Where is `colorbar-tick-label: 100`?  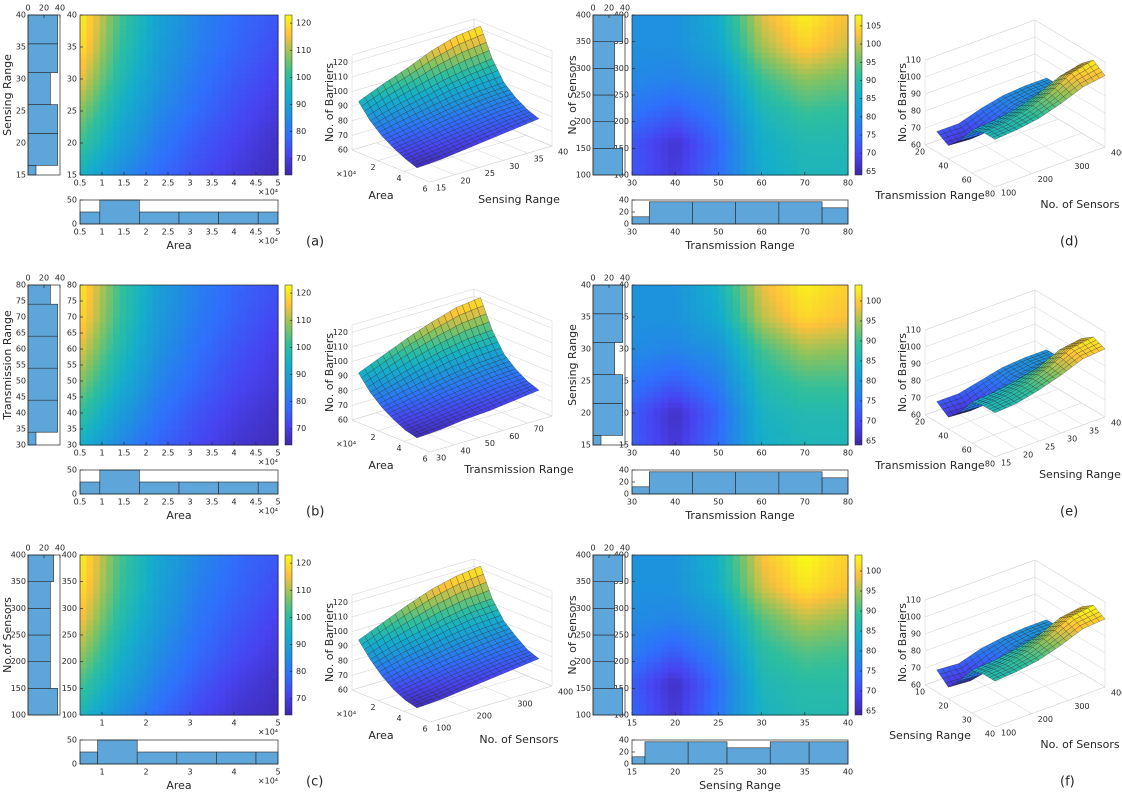 colorbar-tick-label: 100 is located at coordinates (303, 347).